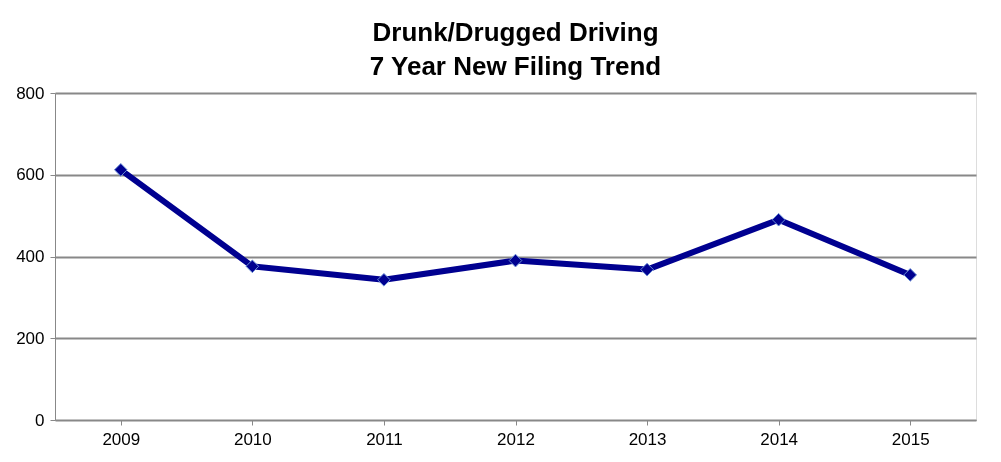  I want to click on x-tick-label: 2014, so click(779, 439).